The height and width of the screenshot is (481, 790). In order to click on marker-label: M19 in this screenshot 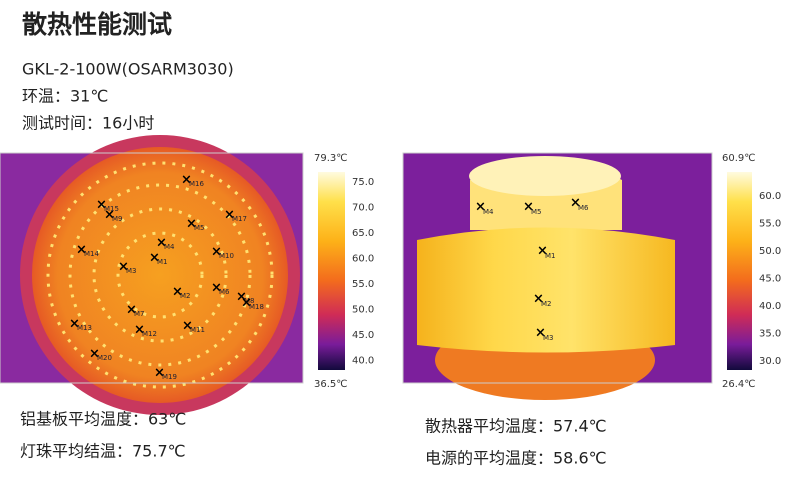, I will do `click(169, 377)`.